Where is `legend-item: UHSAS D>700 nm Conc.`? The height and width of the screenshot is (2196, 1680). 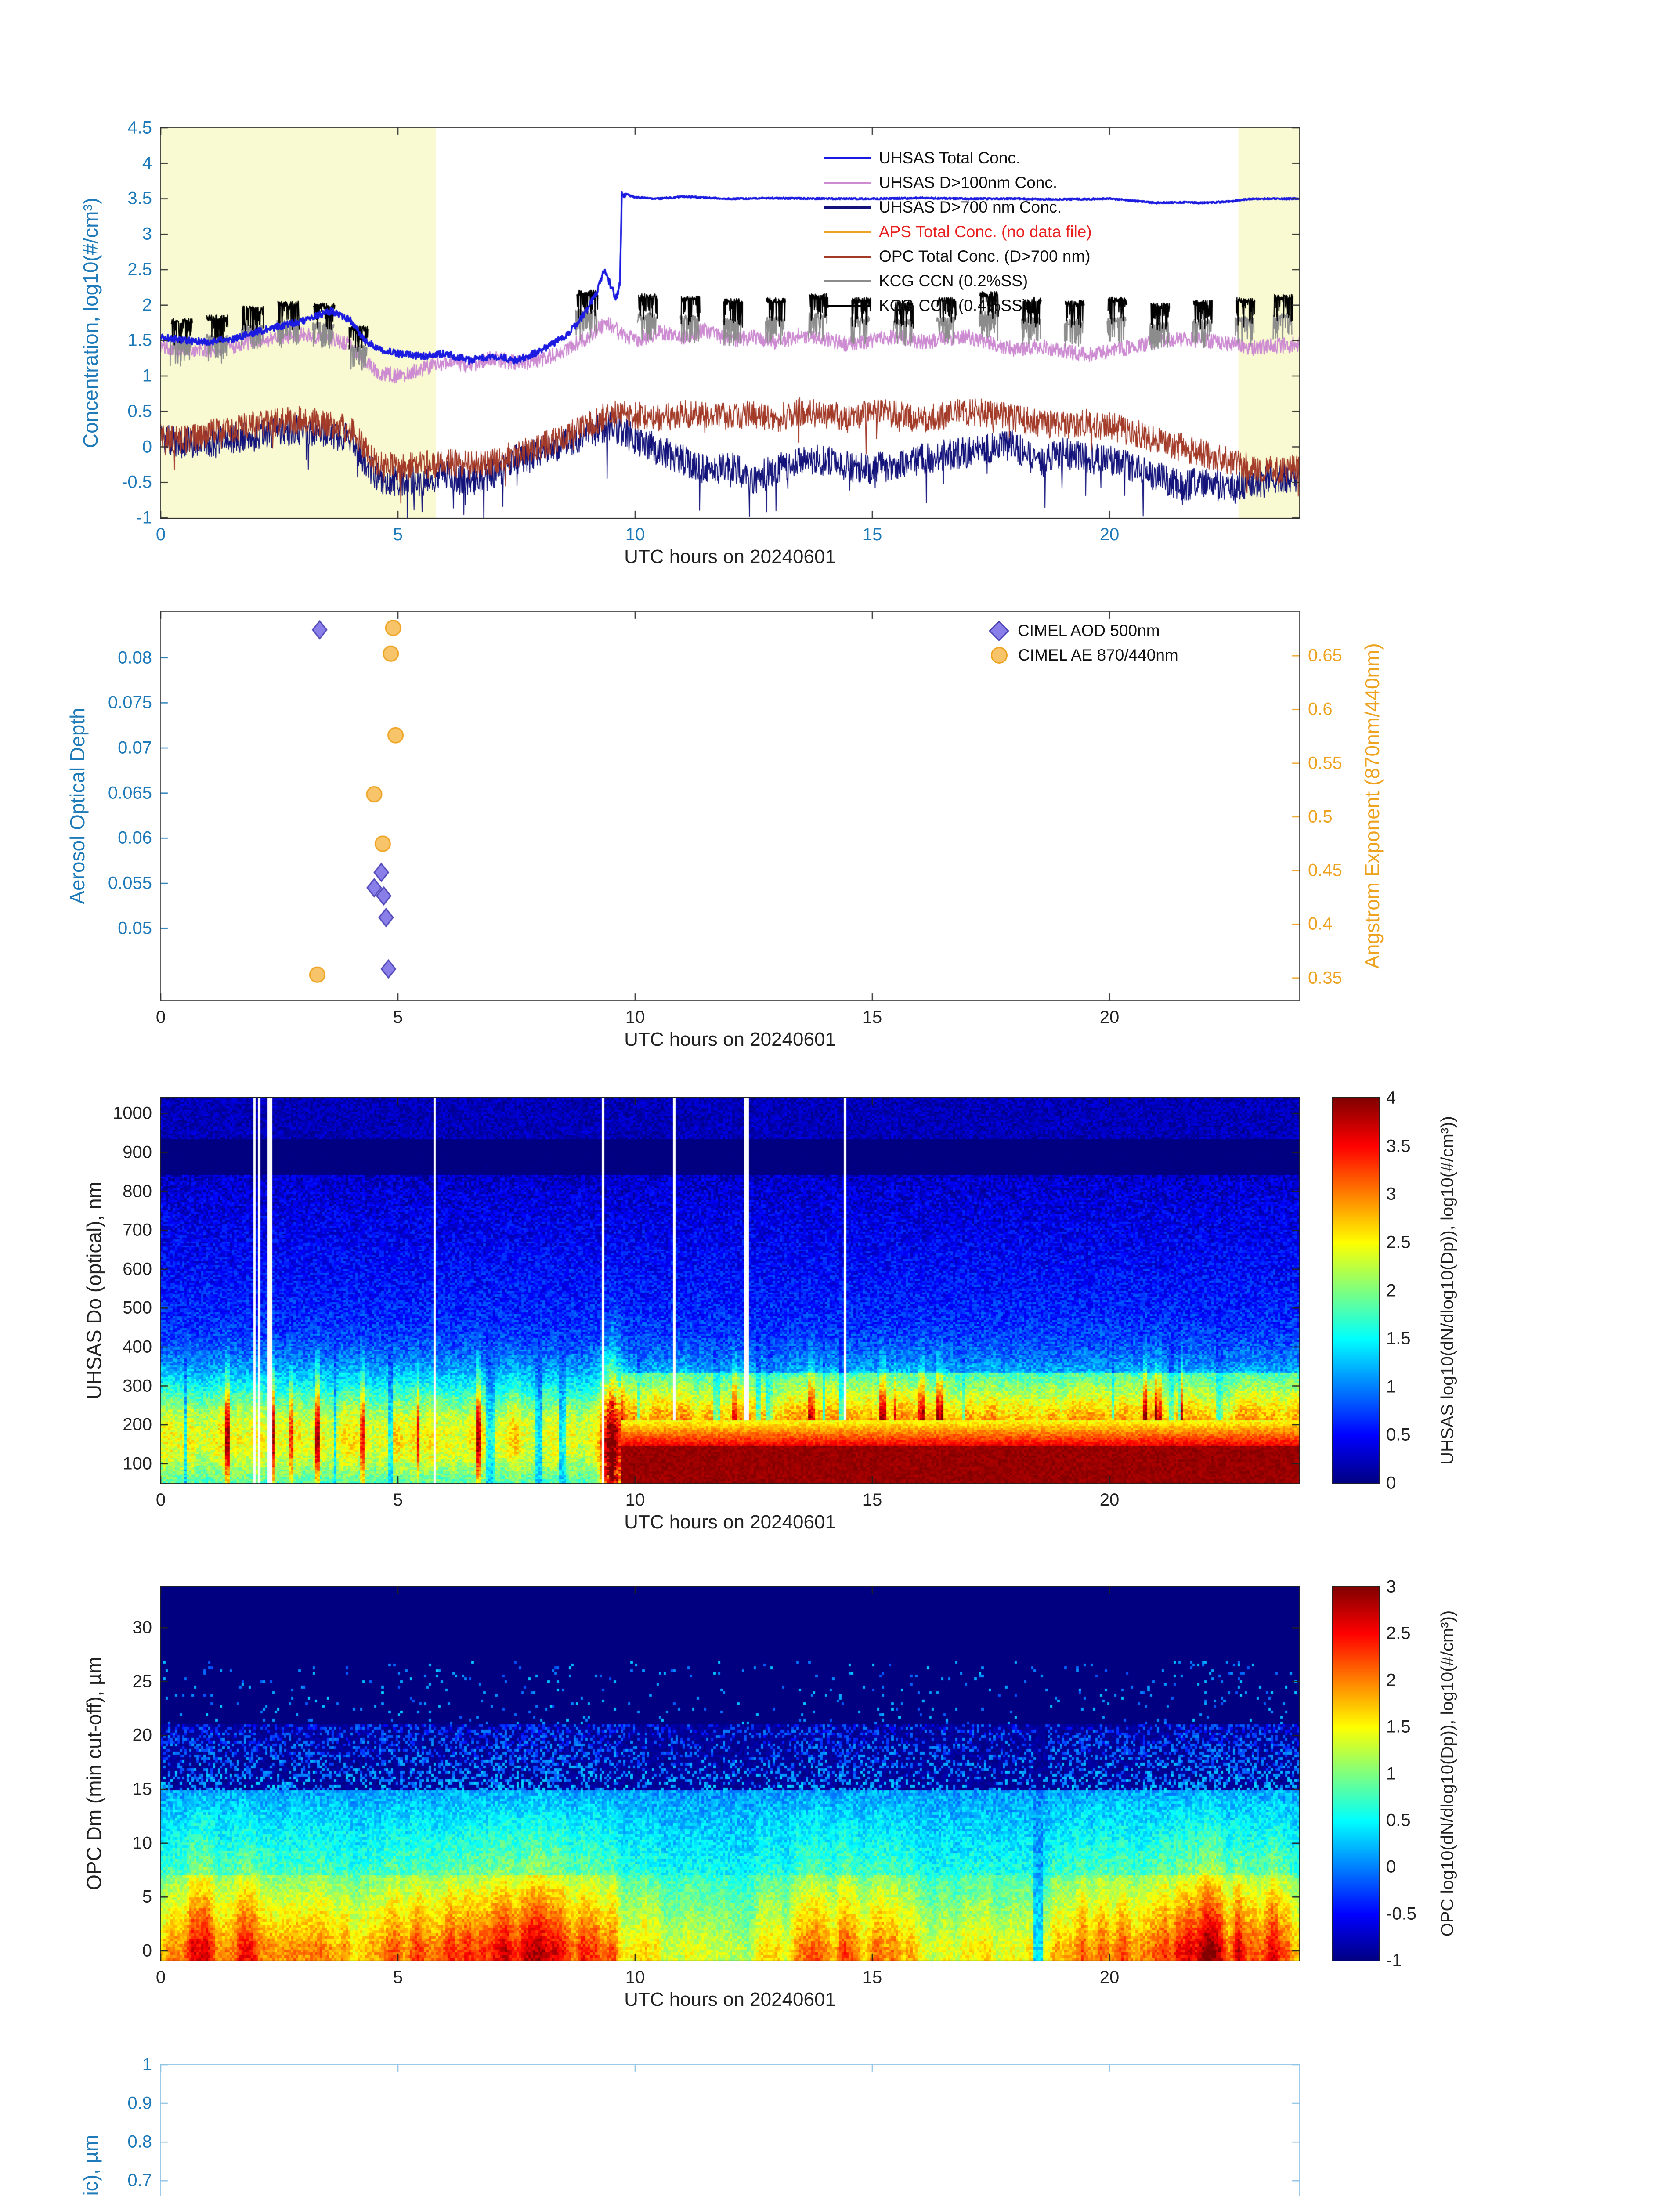
legend-item: UHSAS D>700 nm Conc. is located at coordinates (958, 207).